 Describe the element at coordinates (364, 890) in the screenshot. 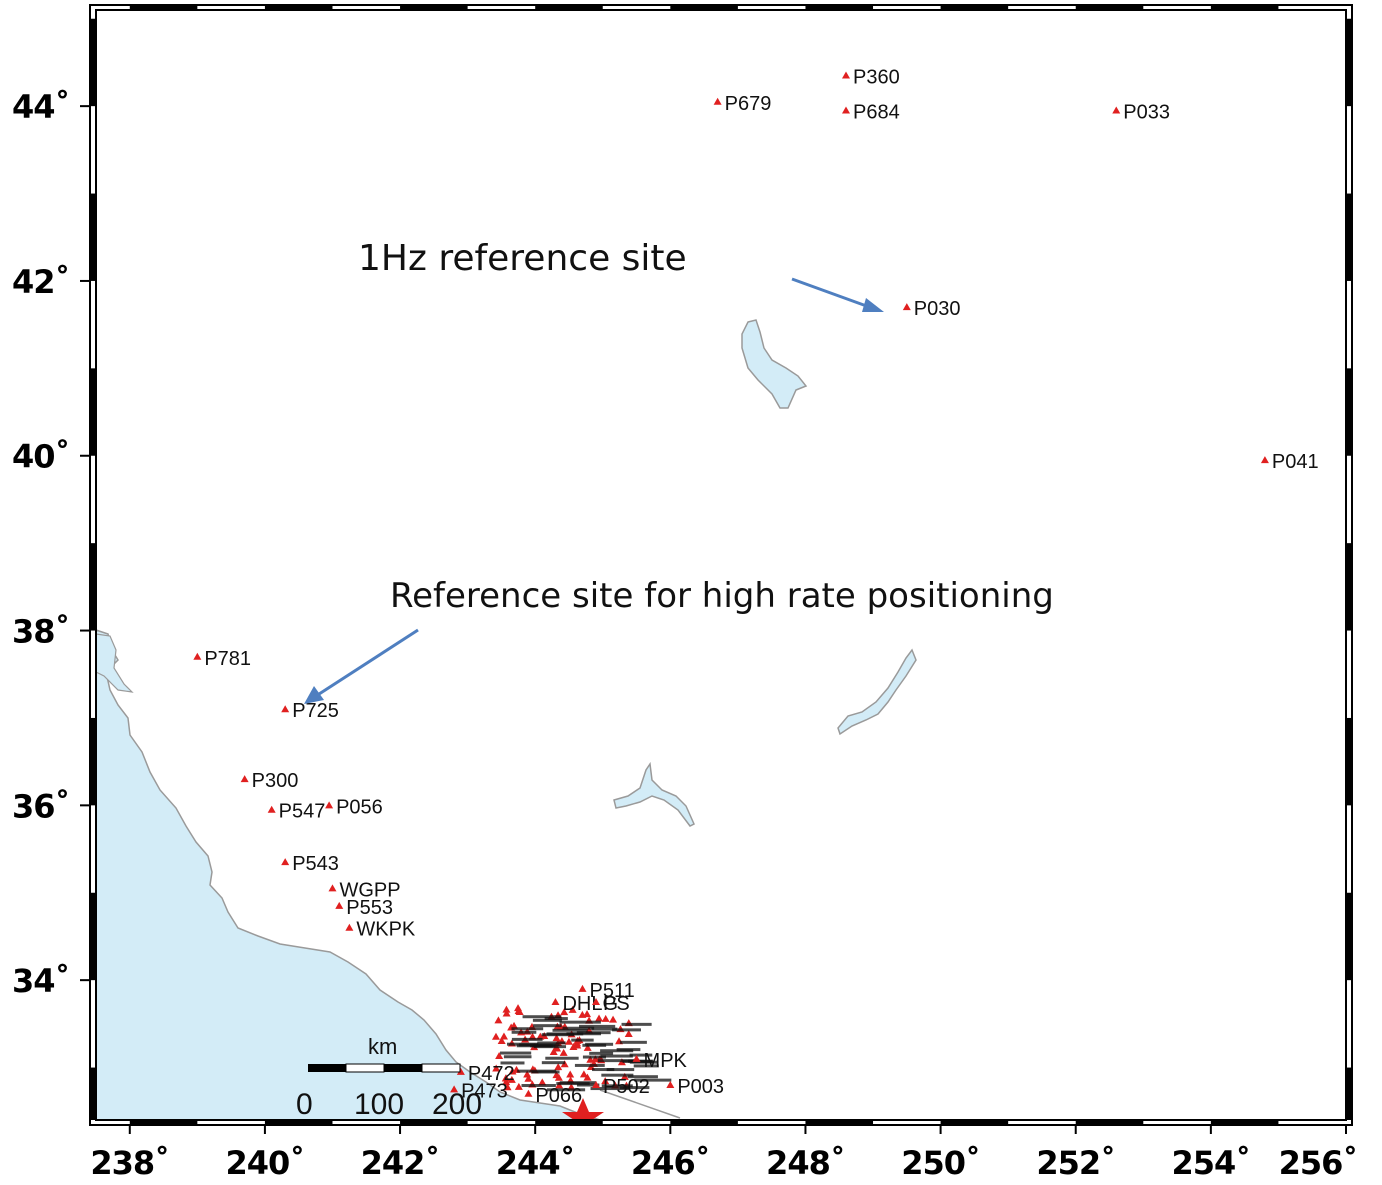

I see `station-wgpp: WGPP` at that location.